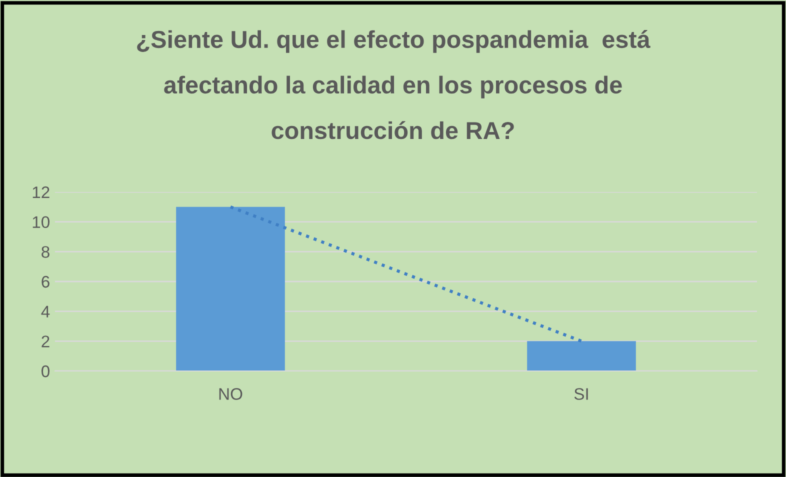 This screenshot has height=477, width=786. What do you see at coordinates (46, 252) in the screenshot?
I see `y-tick-label: 8` at bounding box center [46, 252].